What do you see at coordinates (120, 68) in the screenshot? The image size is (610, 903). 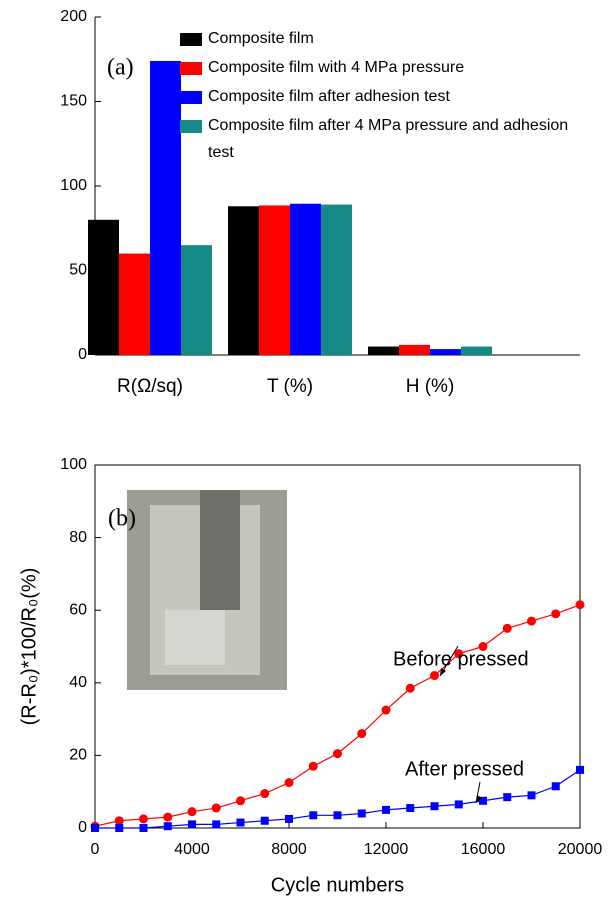 I see `annotation: (a)` at bounding box center [120, 68].